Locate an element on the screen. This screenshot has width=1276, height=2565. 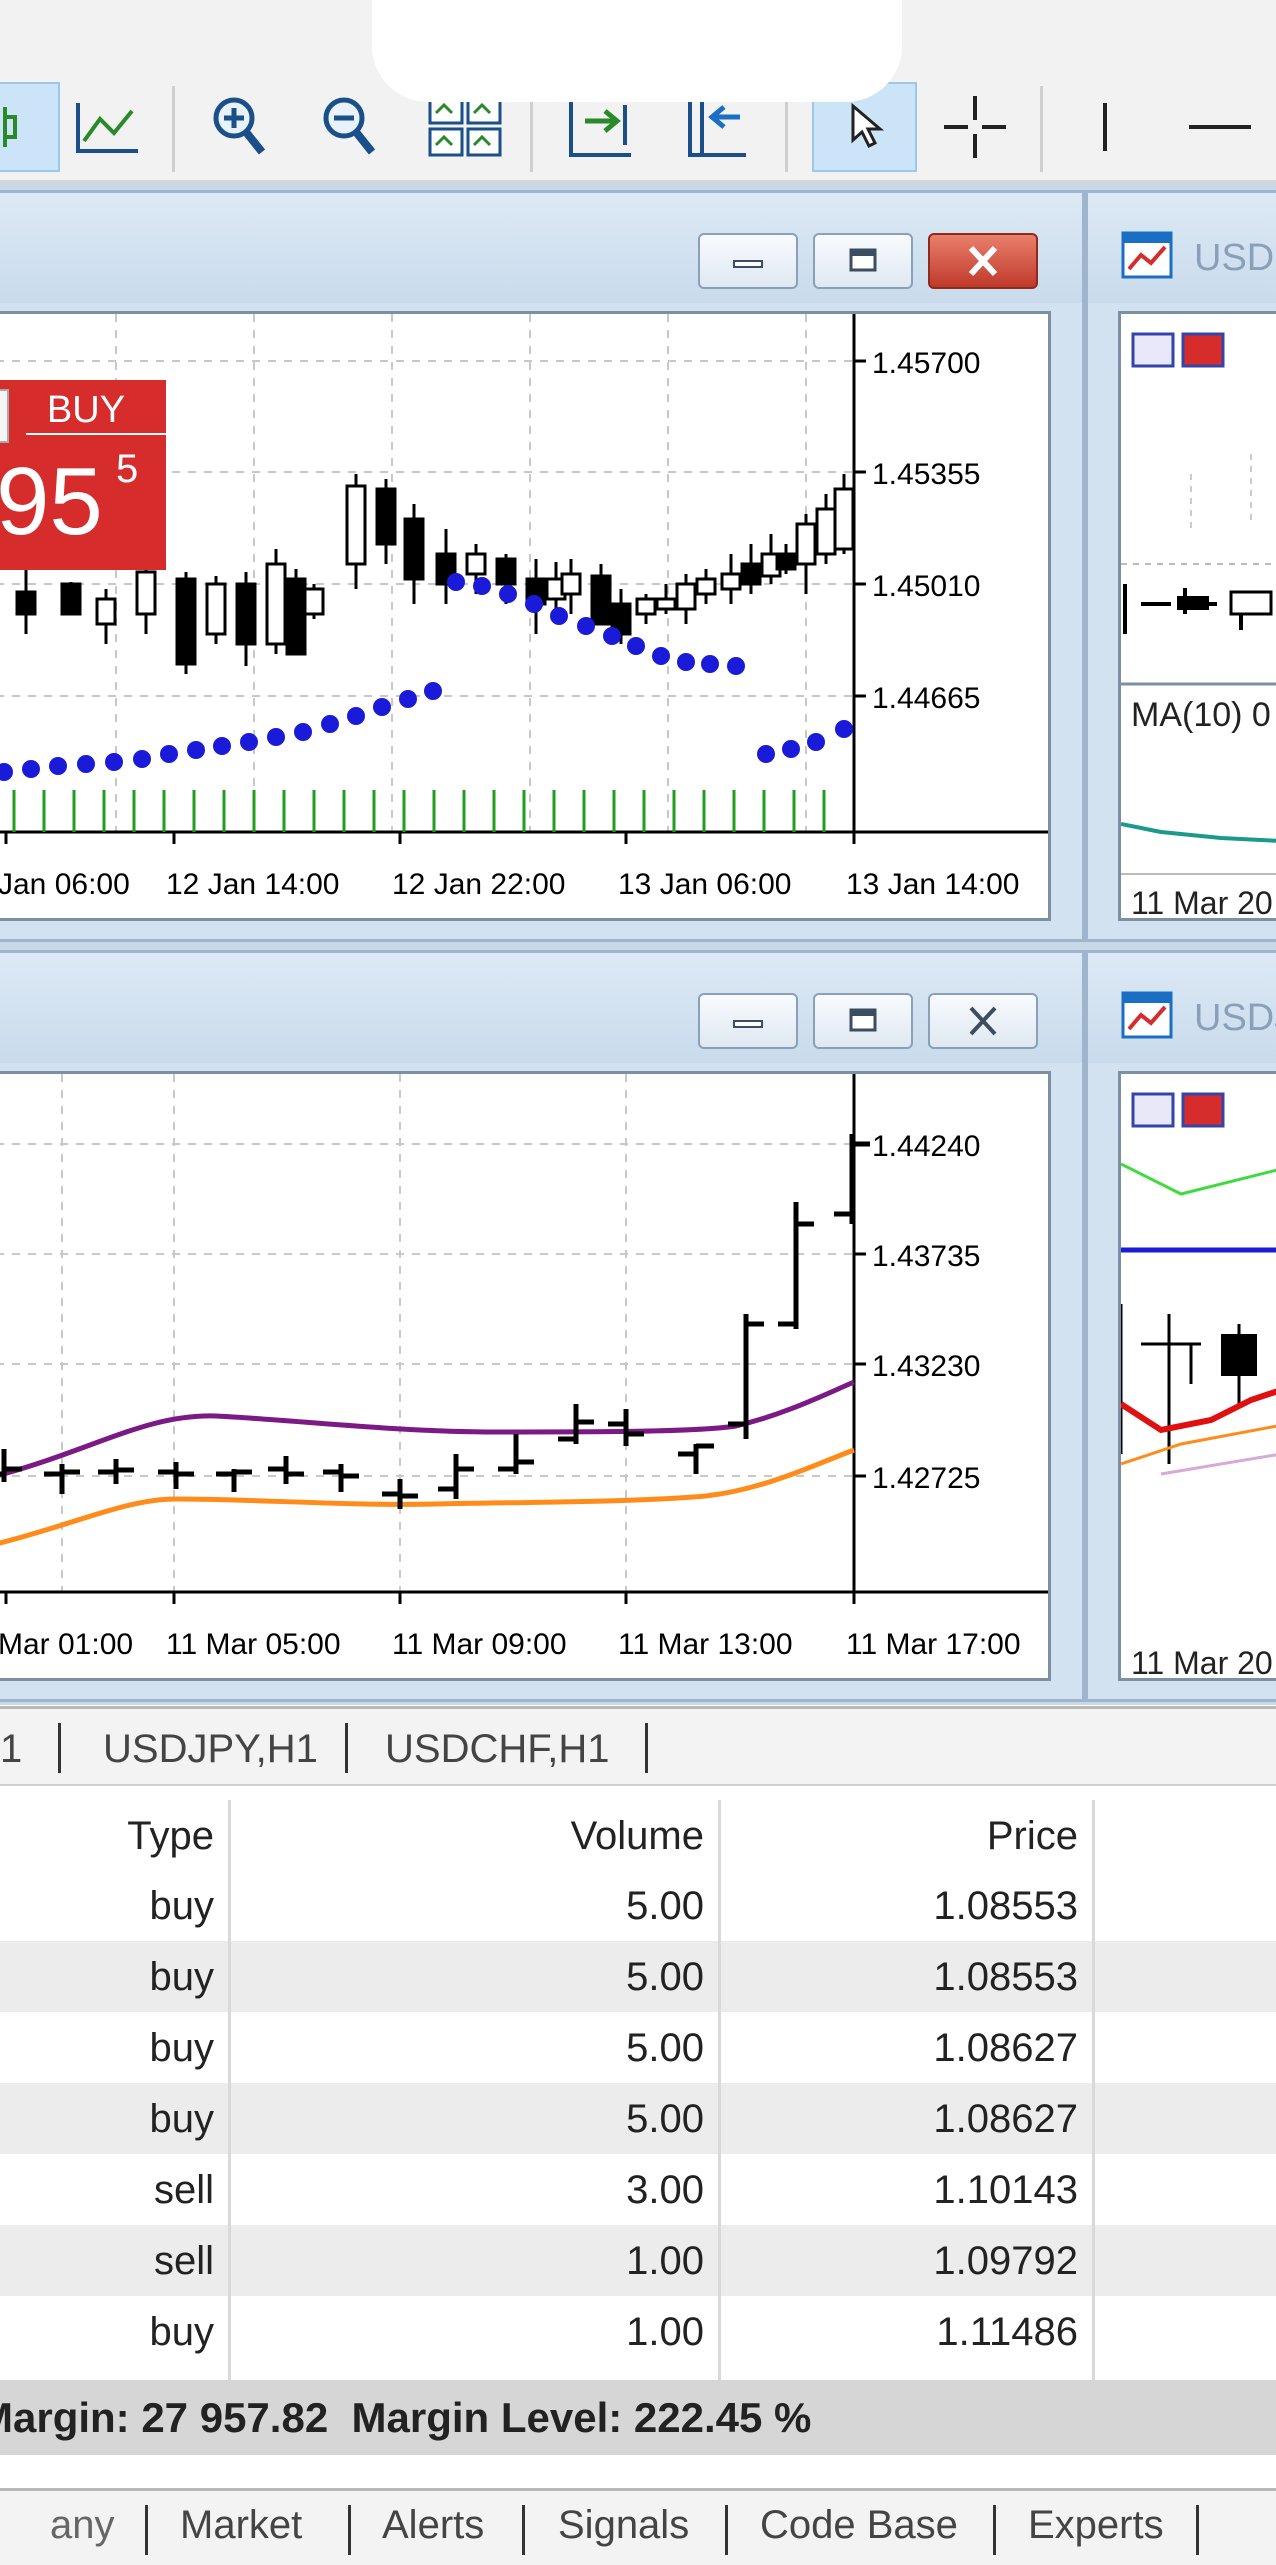
x-tick-label: Mar 01:00 is located at coordinates (66, 1644).